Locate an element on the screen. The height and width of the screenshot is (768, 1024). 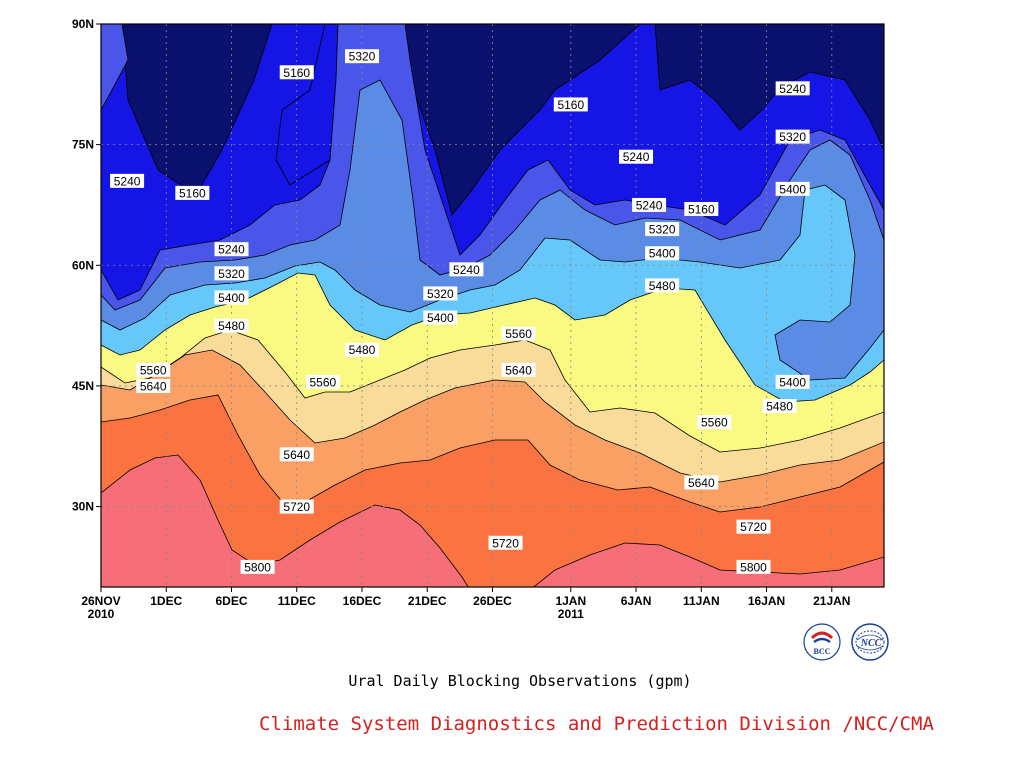
x-tick-label: 26DEC is located at coordinates (492, 601).